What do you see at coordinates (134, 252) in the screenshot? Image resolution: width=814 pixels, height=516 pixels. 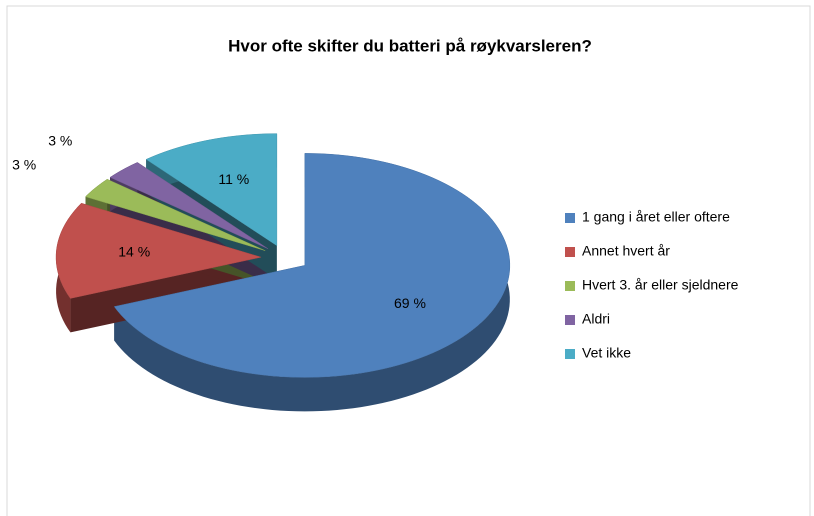 I see `data-label: 14 %` at bounding box center [134, 252].